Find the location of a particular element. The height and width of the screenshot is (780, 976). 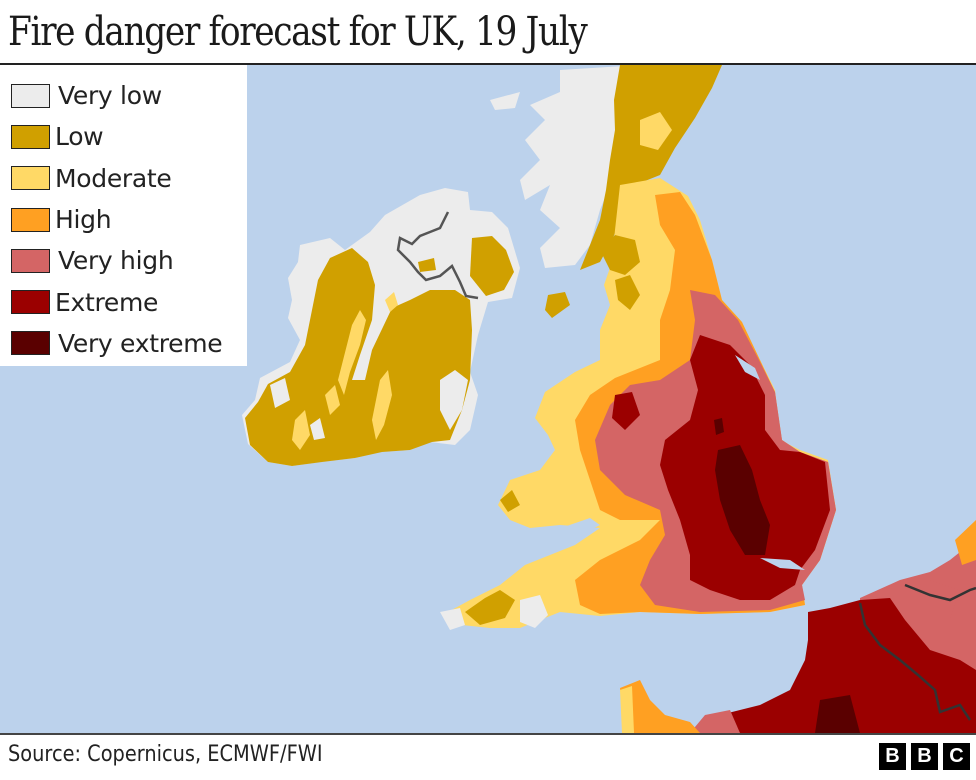

swatch-very-extreme is located at coordinates (30, 343).